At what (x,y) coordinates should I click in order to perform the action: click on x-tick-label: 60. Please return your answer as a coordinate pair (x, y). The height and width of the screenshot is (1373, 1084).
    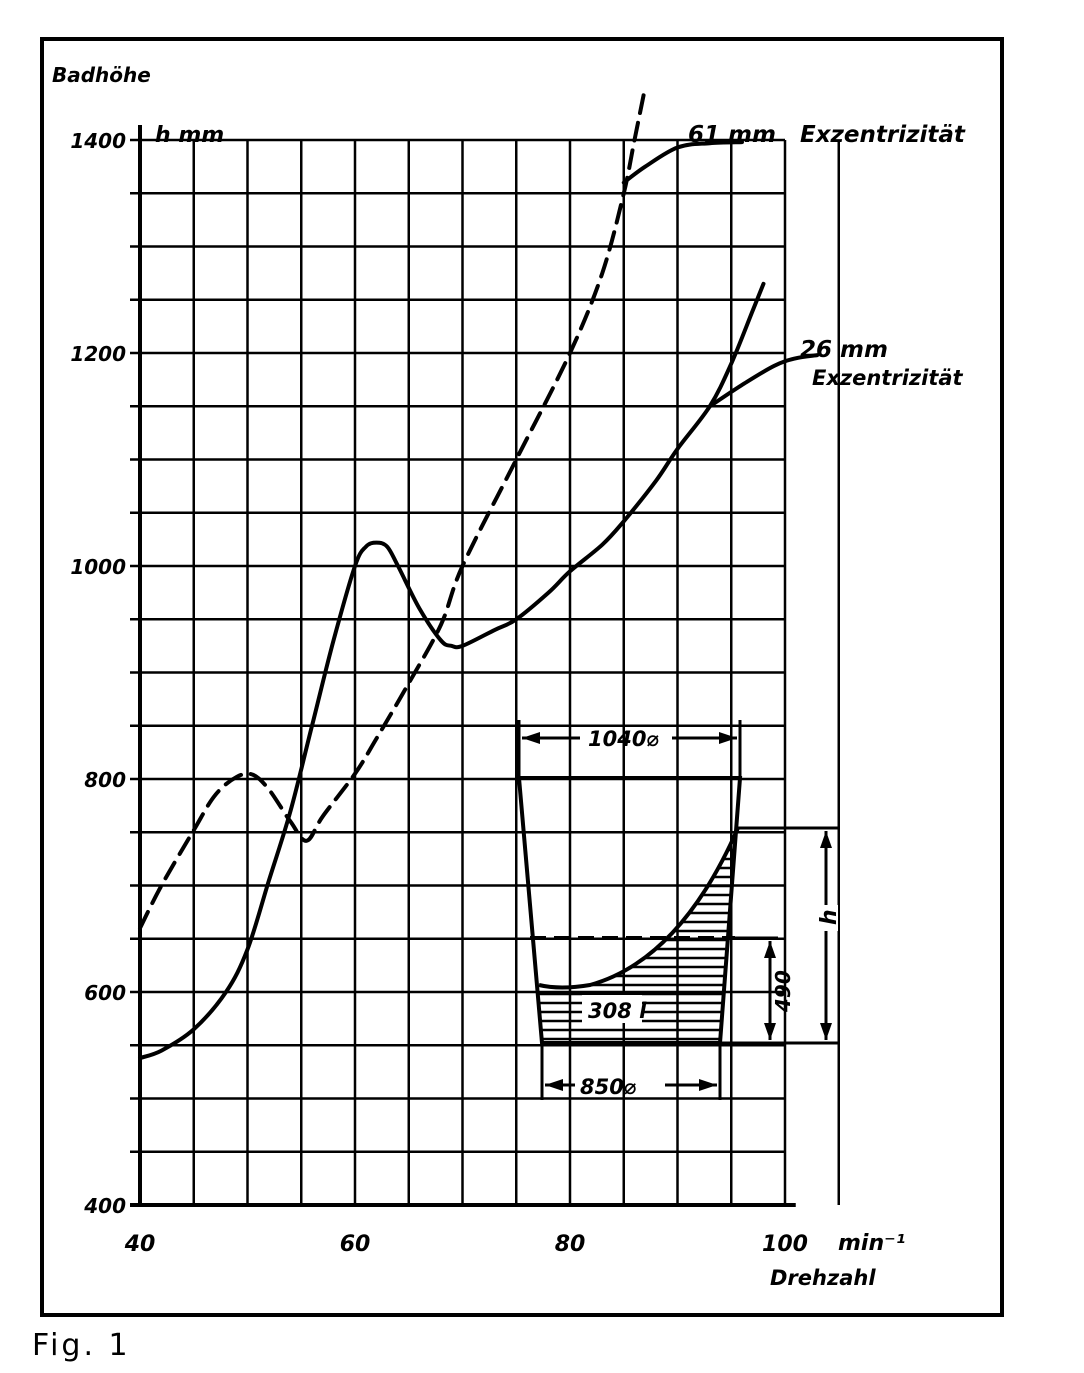
    Looking at the image, I should click on (355, 1244).